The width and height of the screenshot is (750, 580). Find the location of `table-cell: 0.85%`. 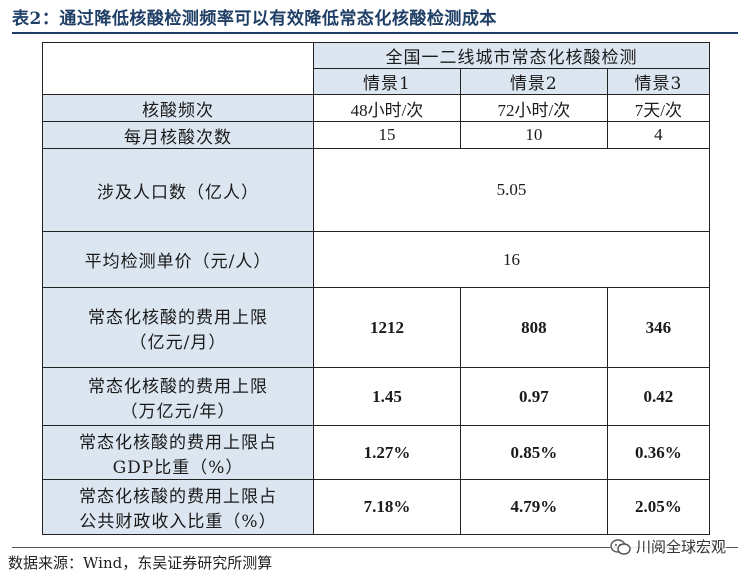

table-cell: 0.85% is located at coordinates (533, 452).